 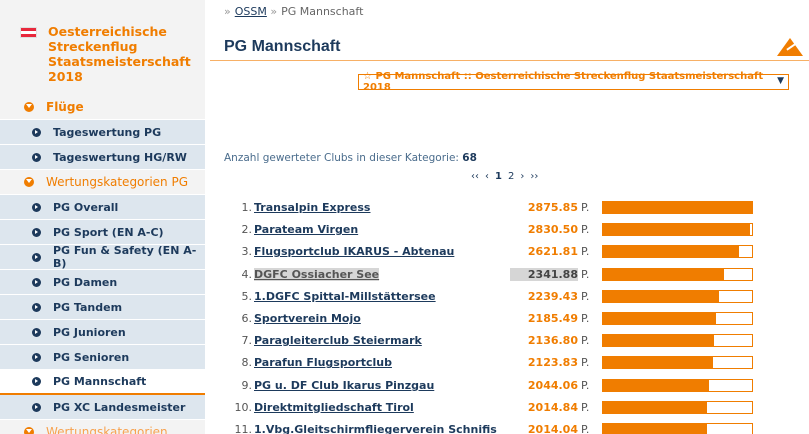 I want to click on table-row: 10. Direktmitgliedschaft Tirol 2014.84 P., so click(x=509, y=408).